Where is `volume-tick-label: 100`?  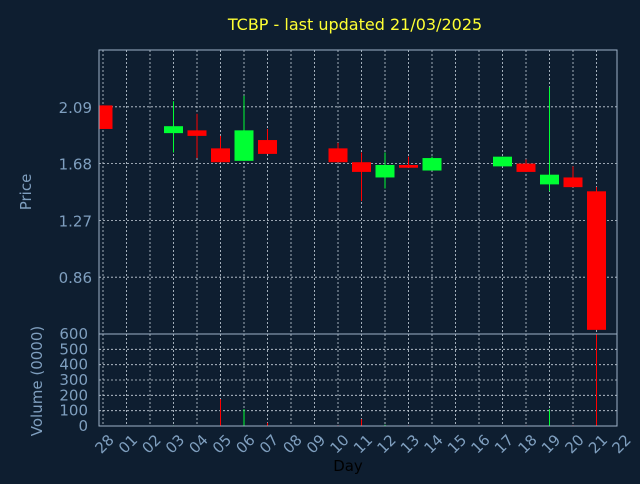 volume-tick-label: 100 is located at coordinates (73, 411).